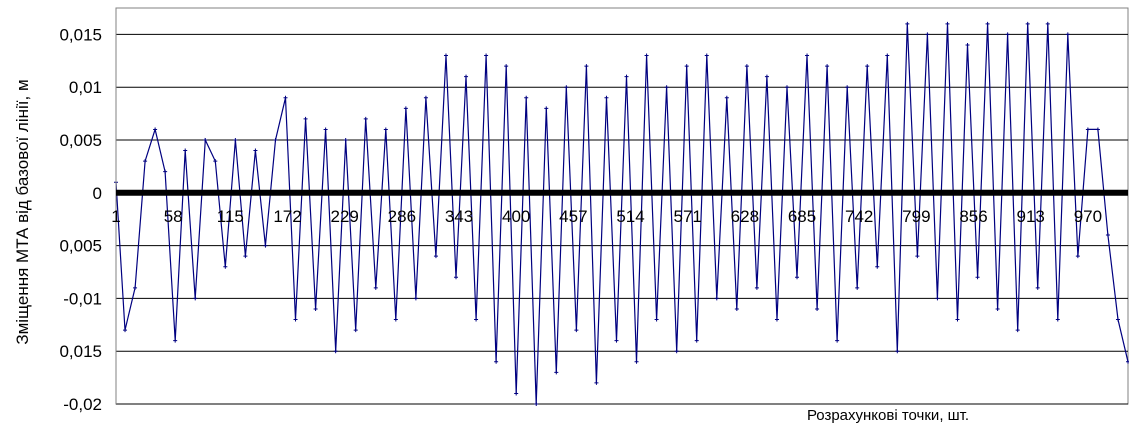  What do you see at coordinates (230, 216) in the screenshot?
I see `x-tick-label: 115` at bounding box center [230, 216].